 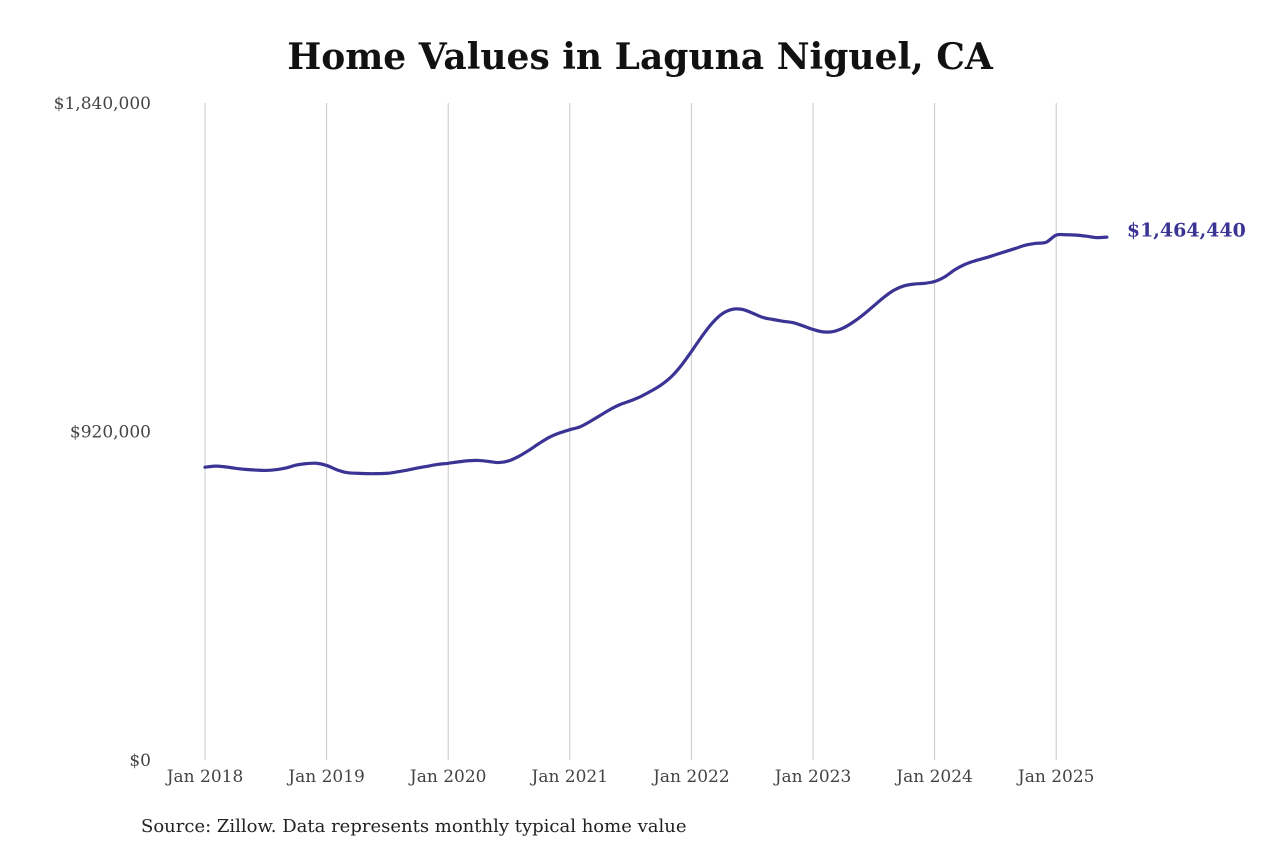 I want to click on chart-title: Home Values in Laguna Niguel, CA, so click(x=640, y=57).